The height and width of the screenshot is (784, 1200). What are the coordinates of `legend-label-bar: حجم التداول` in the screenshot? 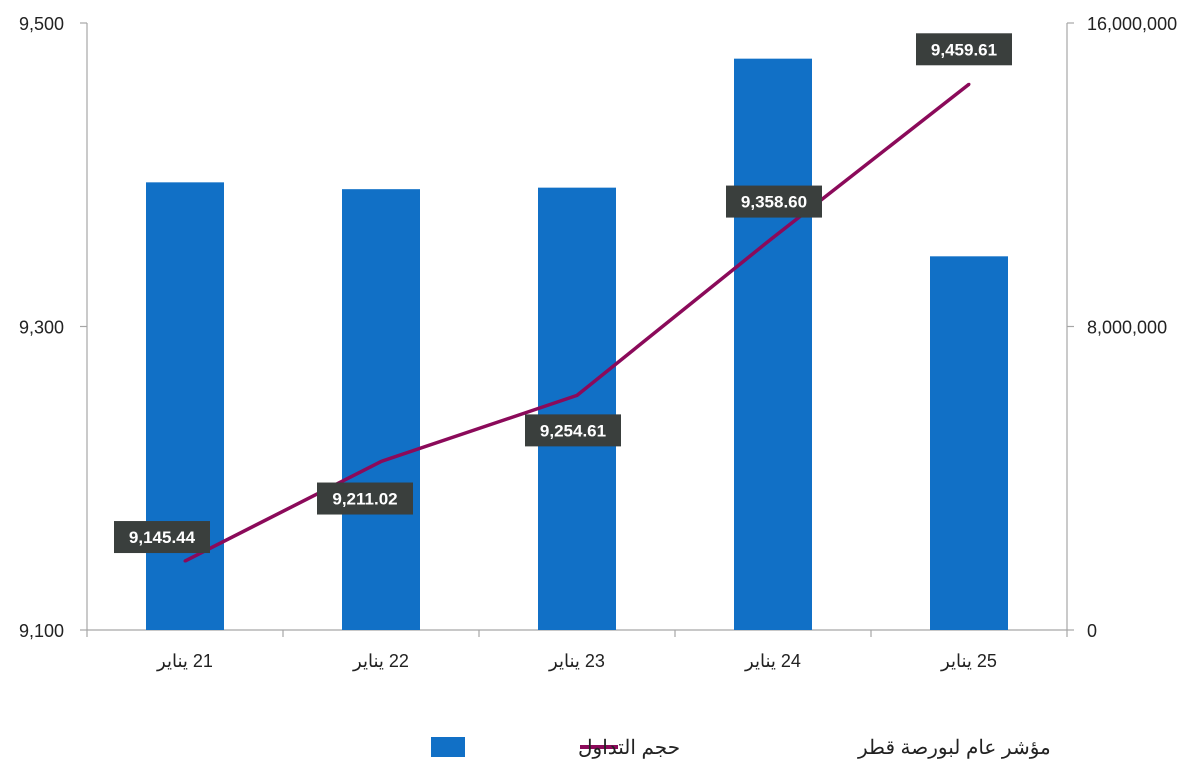 It's located at (629, 748).